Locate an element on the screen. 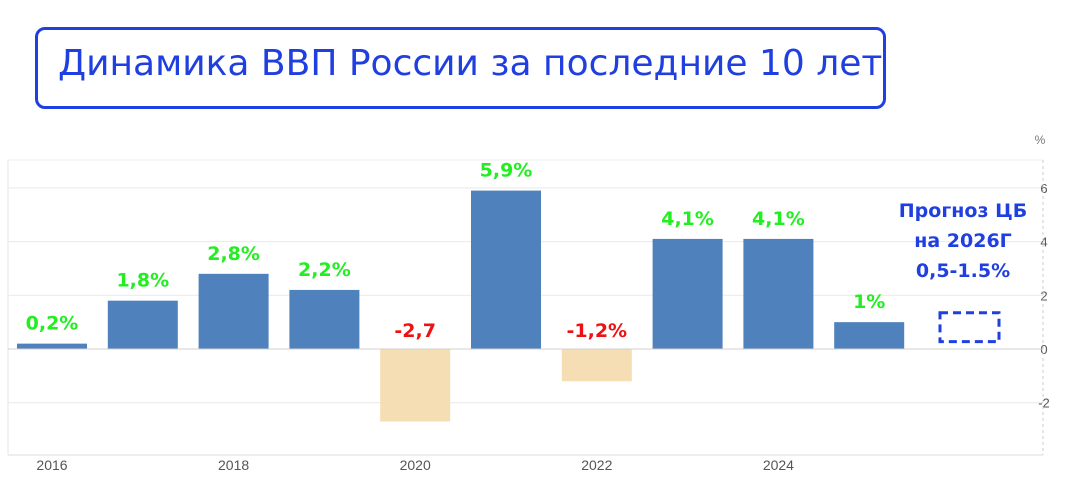 Image resolution: width=1068 pixels, height=497 pixels. data-label-2023: 4,1% is located at coordinates (687, 219).